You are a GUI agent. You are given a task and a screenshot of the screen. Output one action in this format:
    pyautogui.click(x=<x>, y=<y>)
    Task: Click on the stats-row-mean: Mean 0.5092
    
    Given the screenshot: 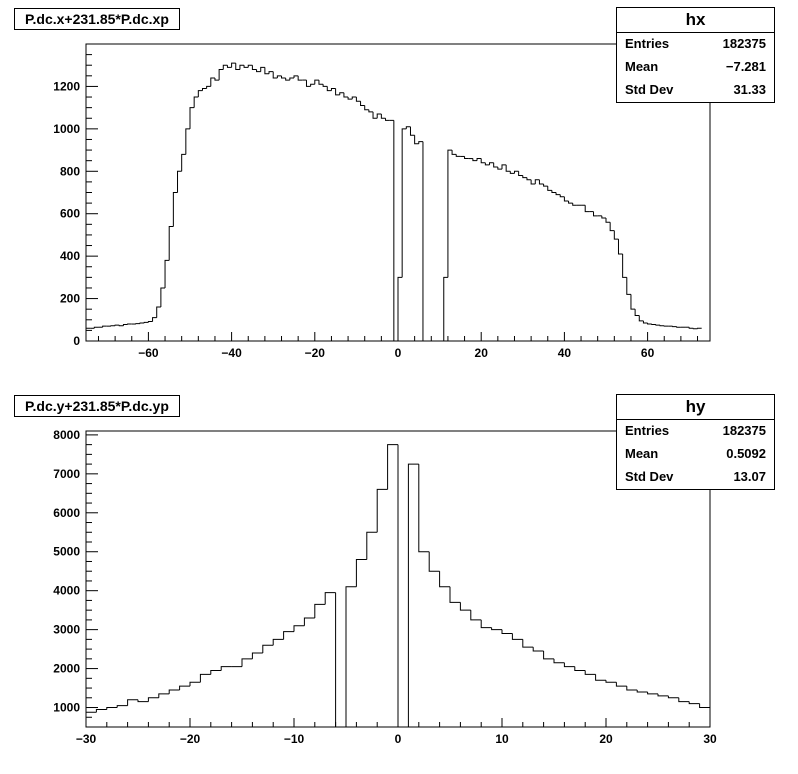 What is the action you would take?
    pyautogui.click(x=695, y=453)
    